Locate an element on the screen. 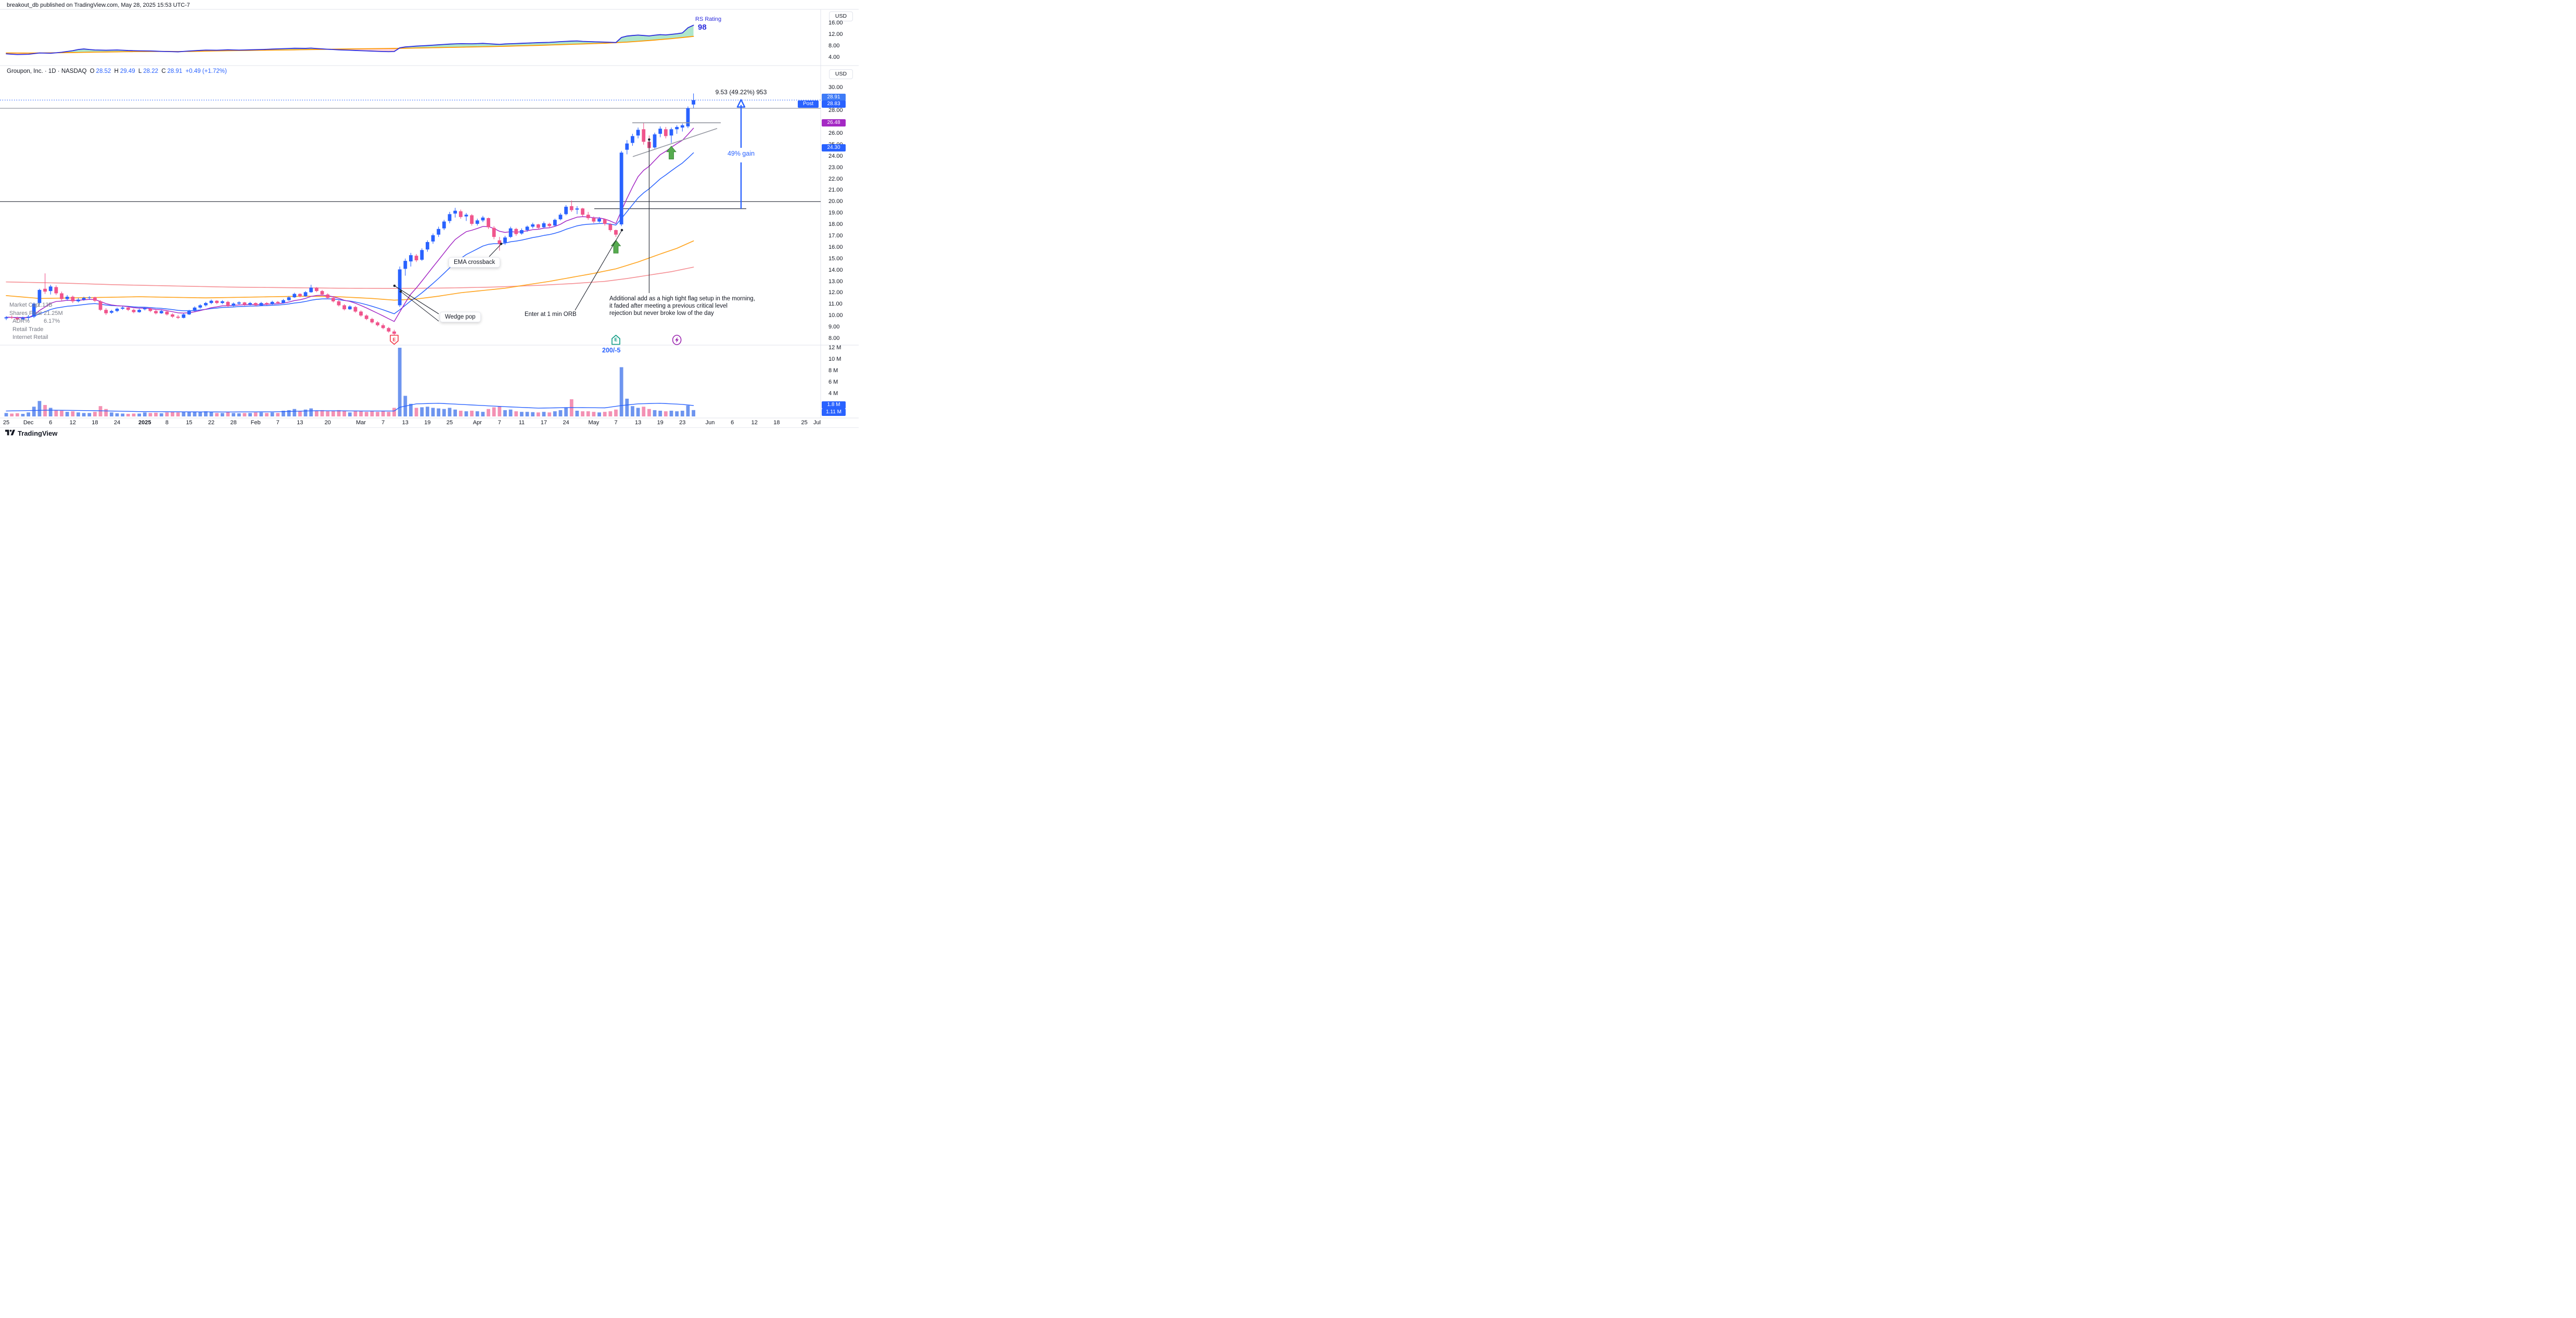  price-axis-tick: 21.00 is located at coordinates (835, 191).